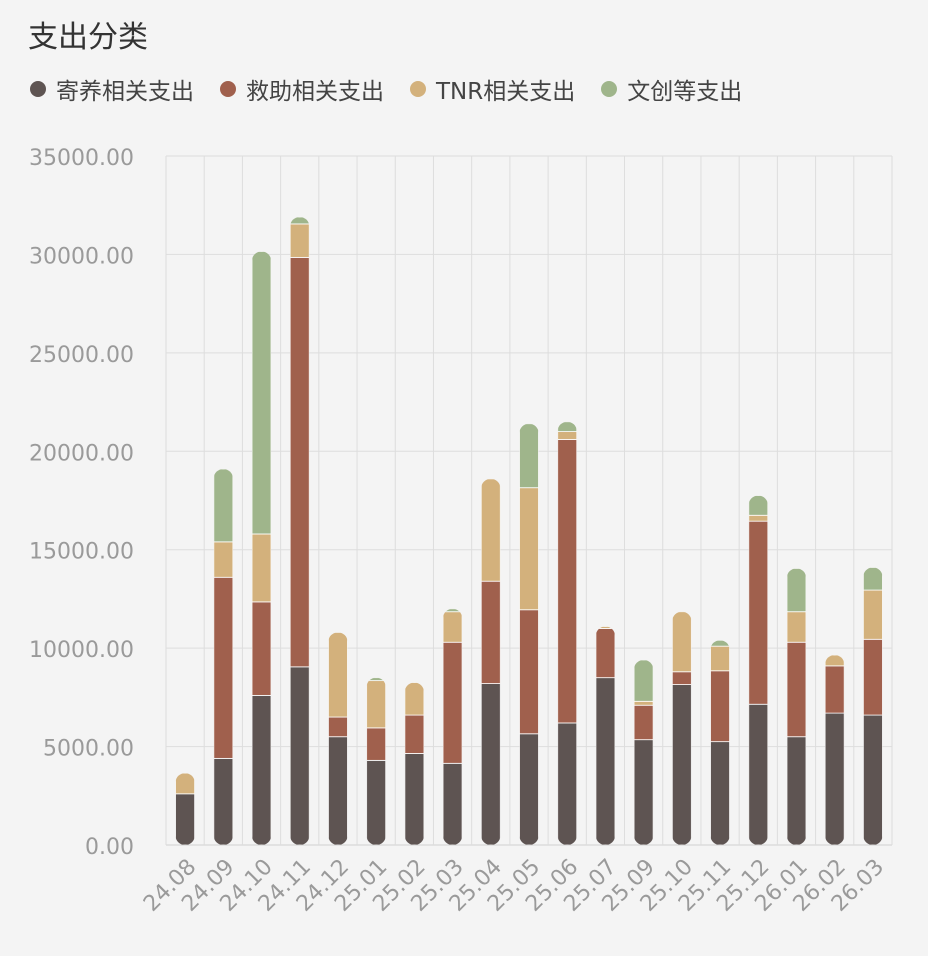 The height and width of the screenshot is (956, 928). What do you see at coordinates (605, 627) in the screenshot?
I see `bar-segment-25.07-2` at bounding box center [605, 627].